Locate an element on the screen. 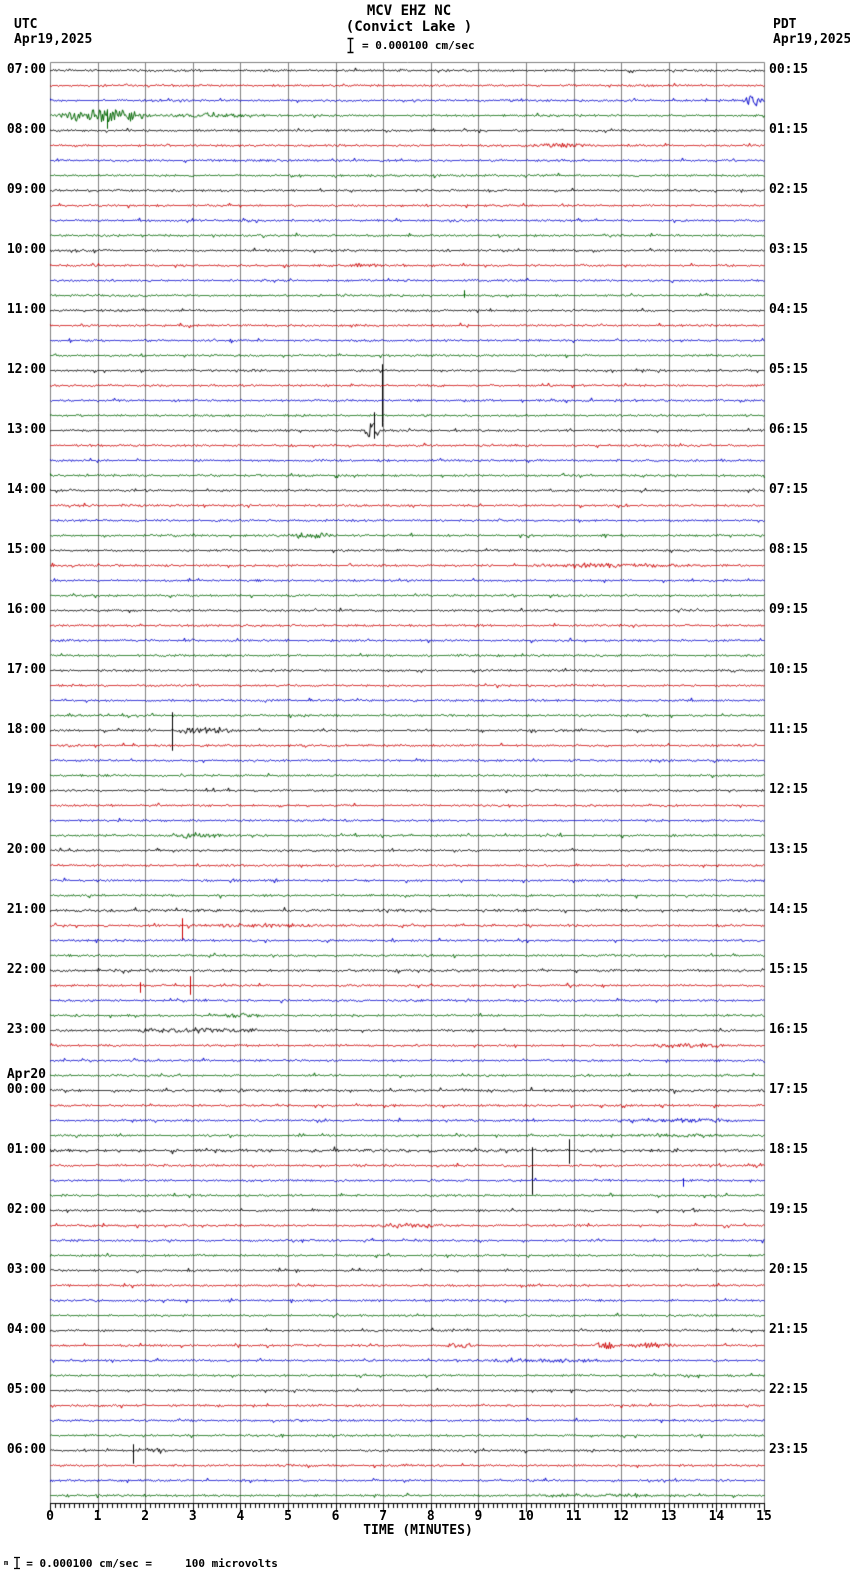 Image resolution: width=850 pixels, height=1584 pixels. date-left-label: Apr19,2025 is located at coordinates (53, 39).